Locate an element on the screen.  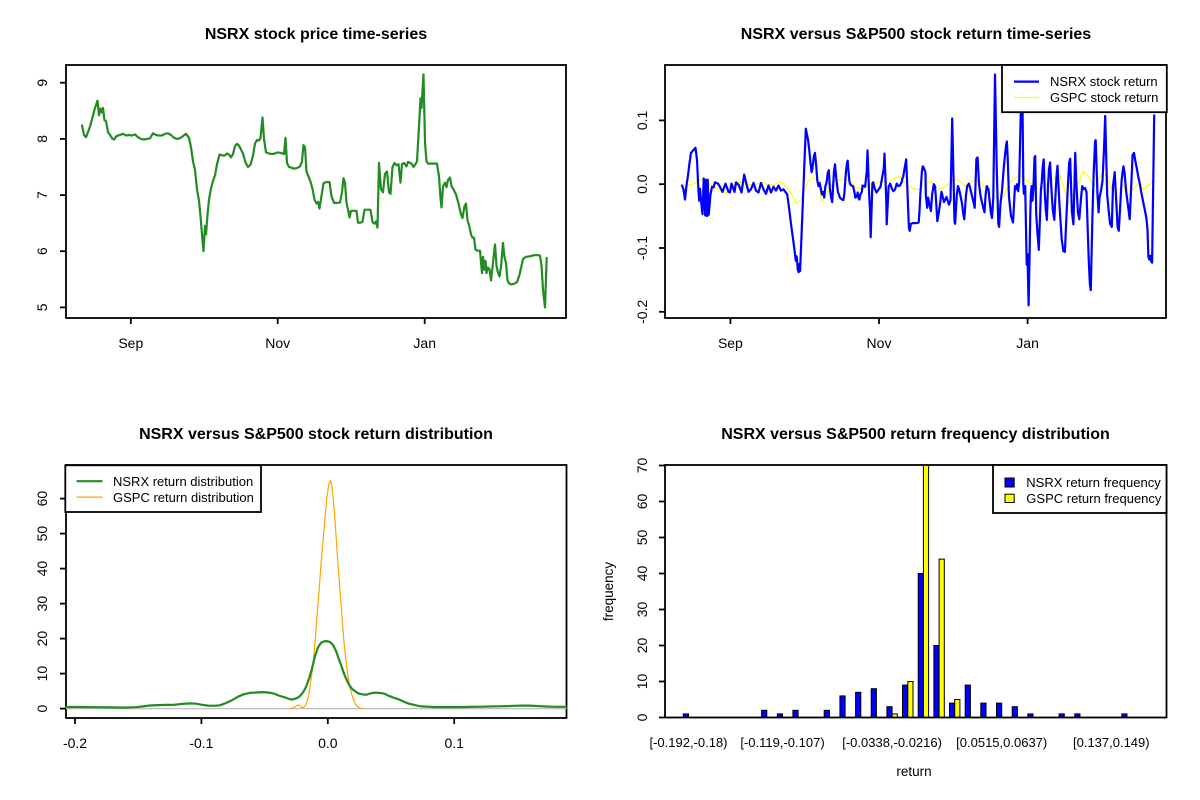
svg-text: [-0.0338,-0.0216) is located at coordinates (892, 742).